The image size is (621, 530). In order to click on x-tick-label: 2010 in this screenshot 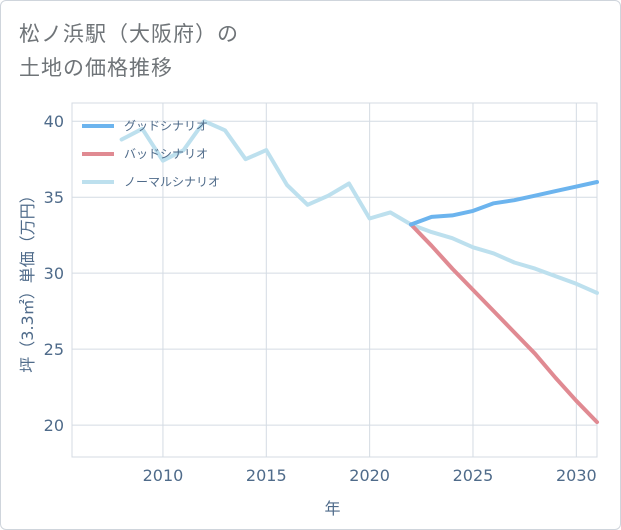, I will do `click(163, 475)`.